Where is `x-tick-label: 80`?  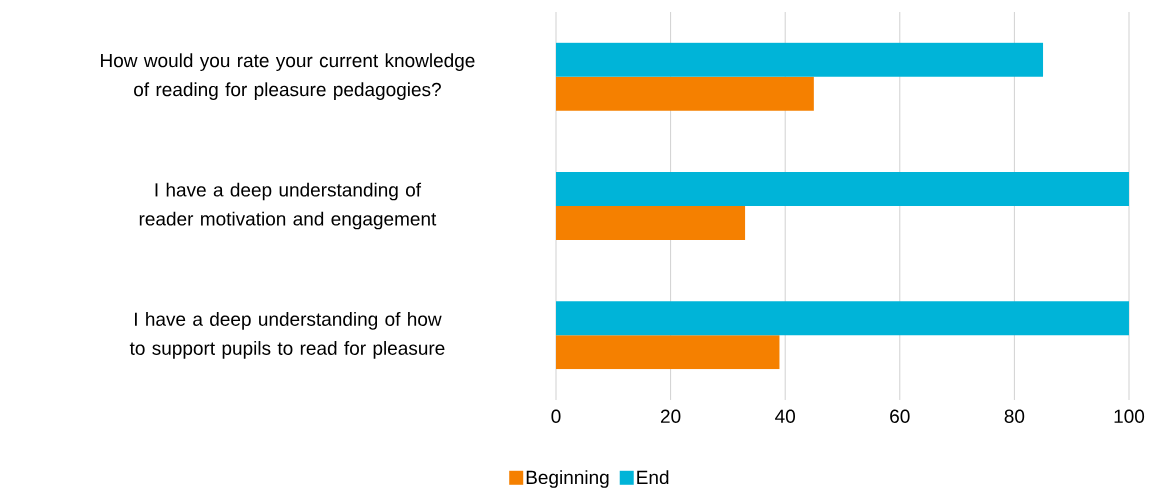
x-tick-label: 80 is located at coordinates (1014, 416).